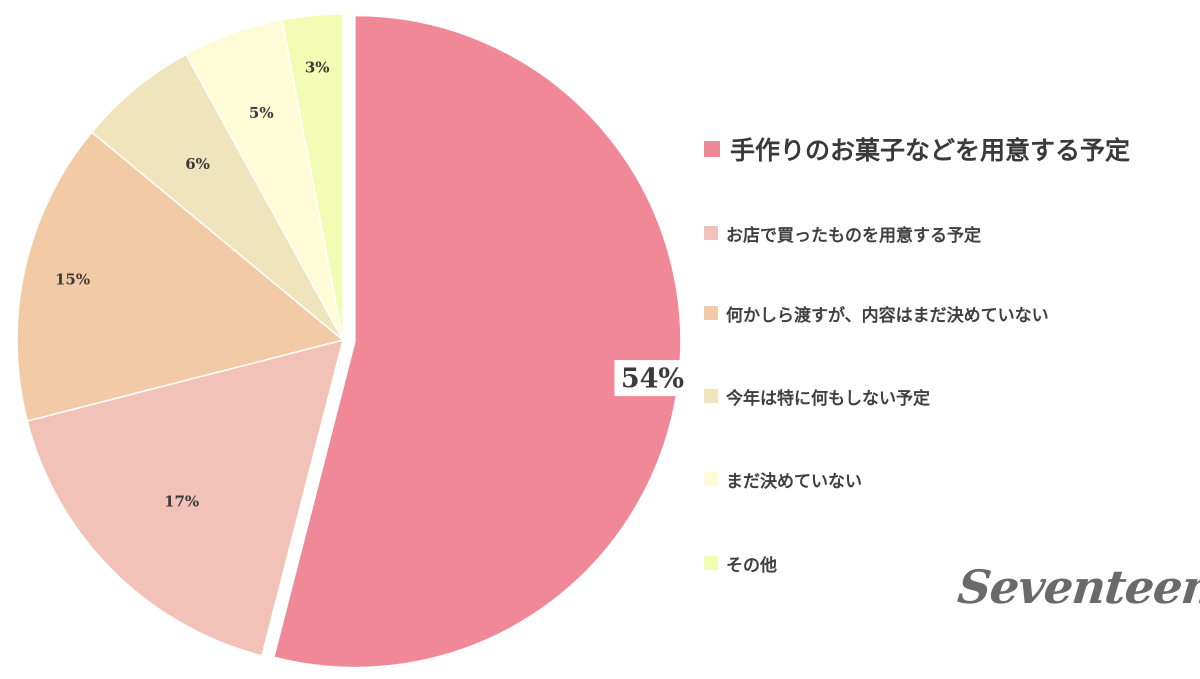 The height and width of the screenshot is (679, 1200). I want to click on pie-slice-nothing, so click(217, 197).